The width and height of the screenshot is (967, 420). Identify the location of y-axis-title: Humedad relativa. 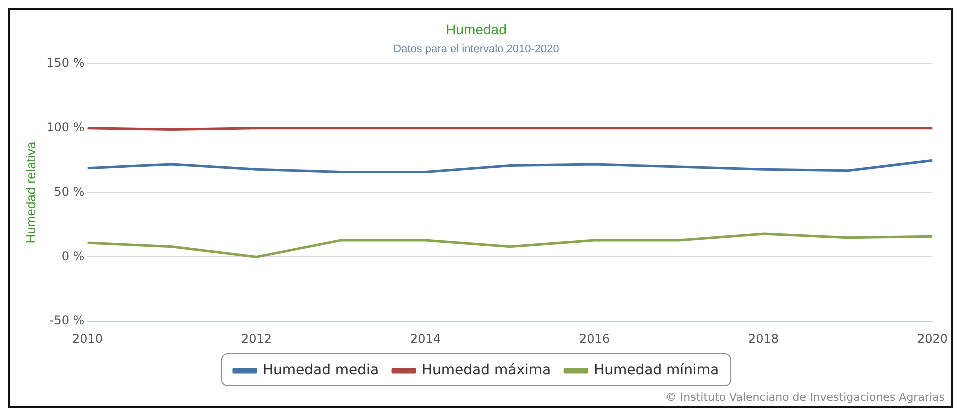
(30, 192).